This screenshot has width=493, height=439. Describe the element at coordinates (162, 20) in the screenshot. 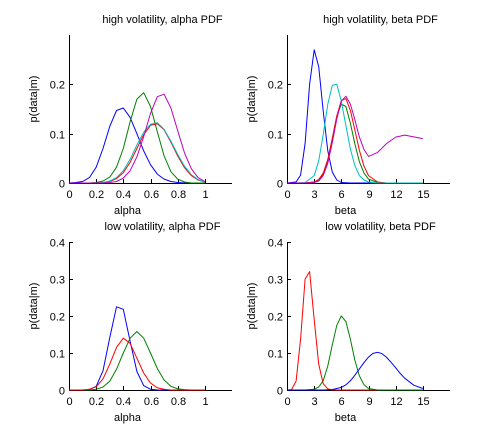

I see `panel-title: high volatility, alpha PDF` at that location.